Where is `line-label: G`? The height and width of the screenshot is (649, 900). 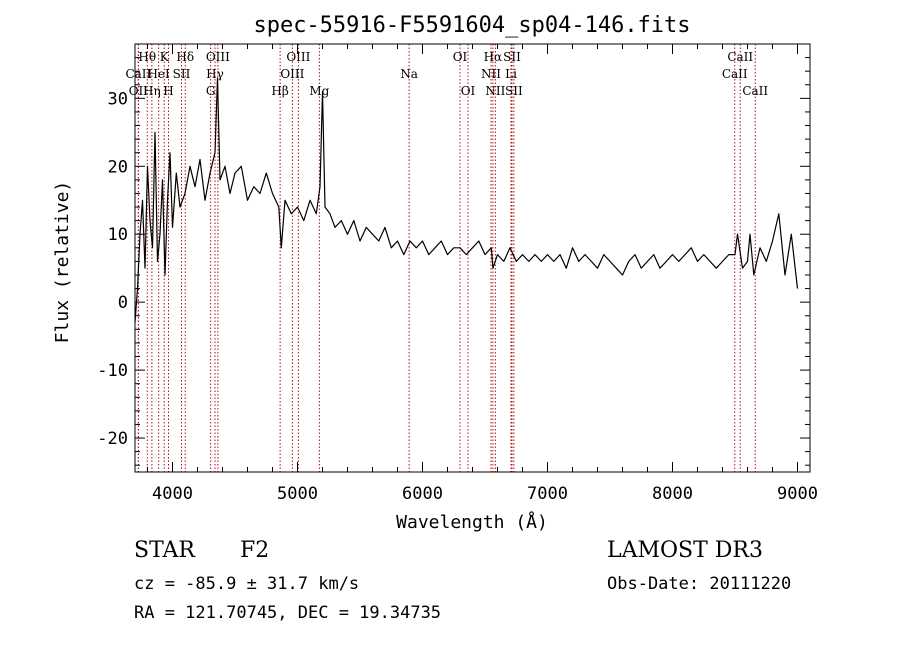 line-label: G is located at coordinates (211, 91).